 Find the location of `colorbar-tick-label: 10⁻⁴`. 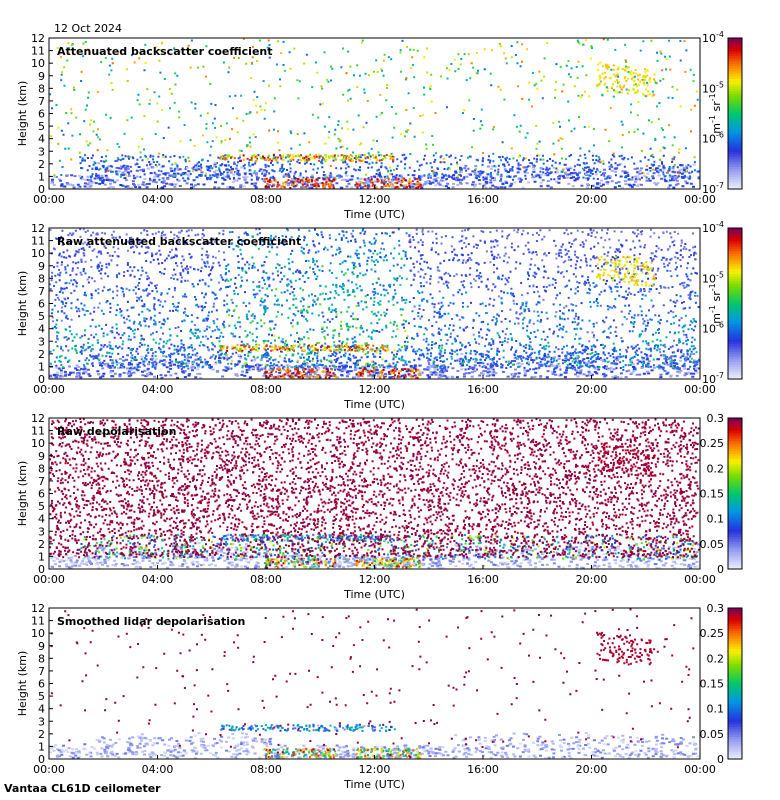

colorbar-tick-label: 10⁻⁴ is located at coordinates (713, 227).